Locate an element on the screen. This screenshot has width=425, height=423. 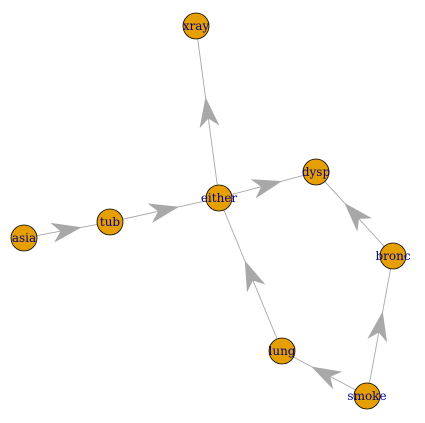
edge-smoke-lung is located at coordinates (324, 373).